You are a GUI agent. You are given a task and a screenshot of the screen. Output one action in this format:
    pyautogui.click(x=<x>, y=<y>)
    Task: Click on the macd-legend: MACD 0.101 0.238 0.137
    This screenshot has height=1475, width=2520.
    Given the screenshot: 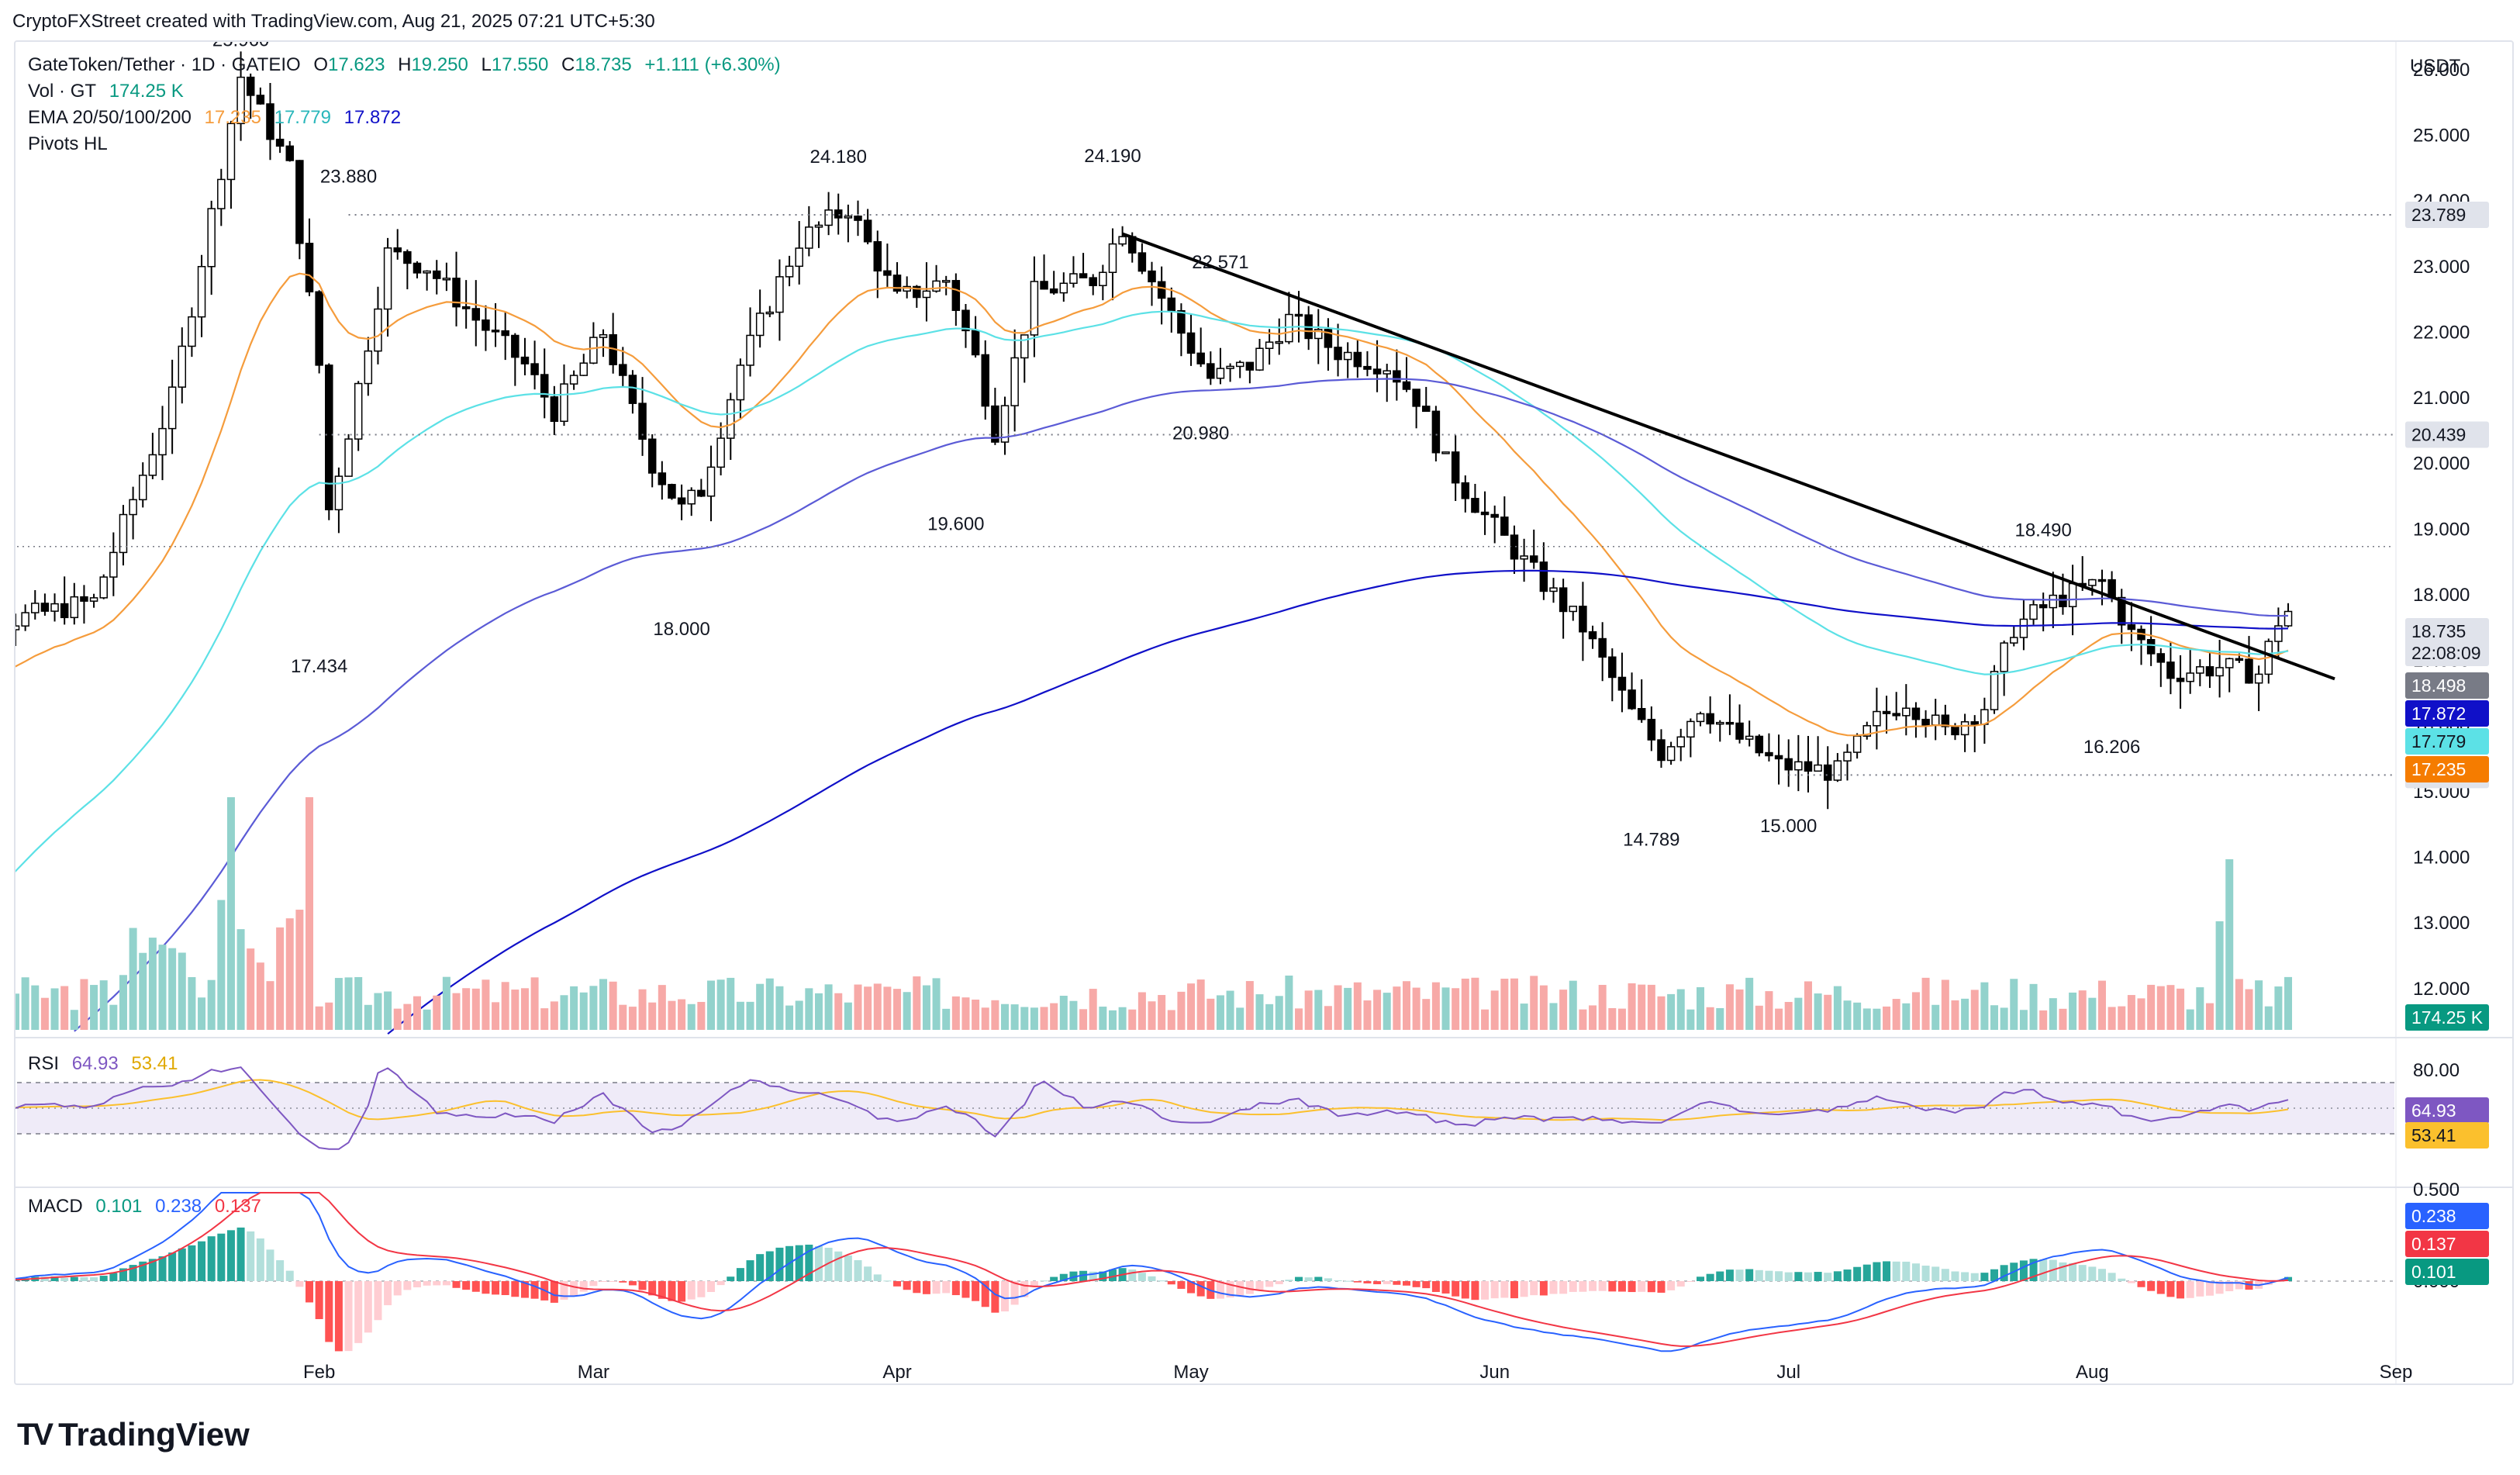 What is the action you would take?
    pyautogui.click(x=148, y=1207)
    